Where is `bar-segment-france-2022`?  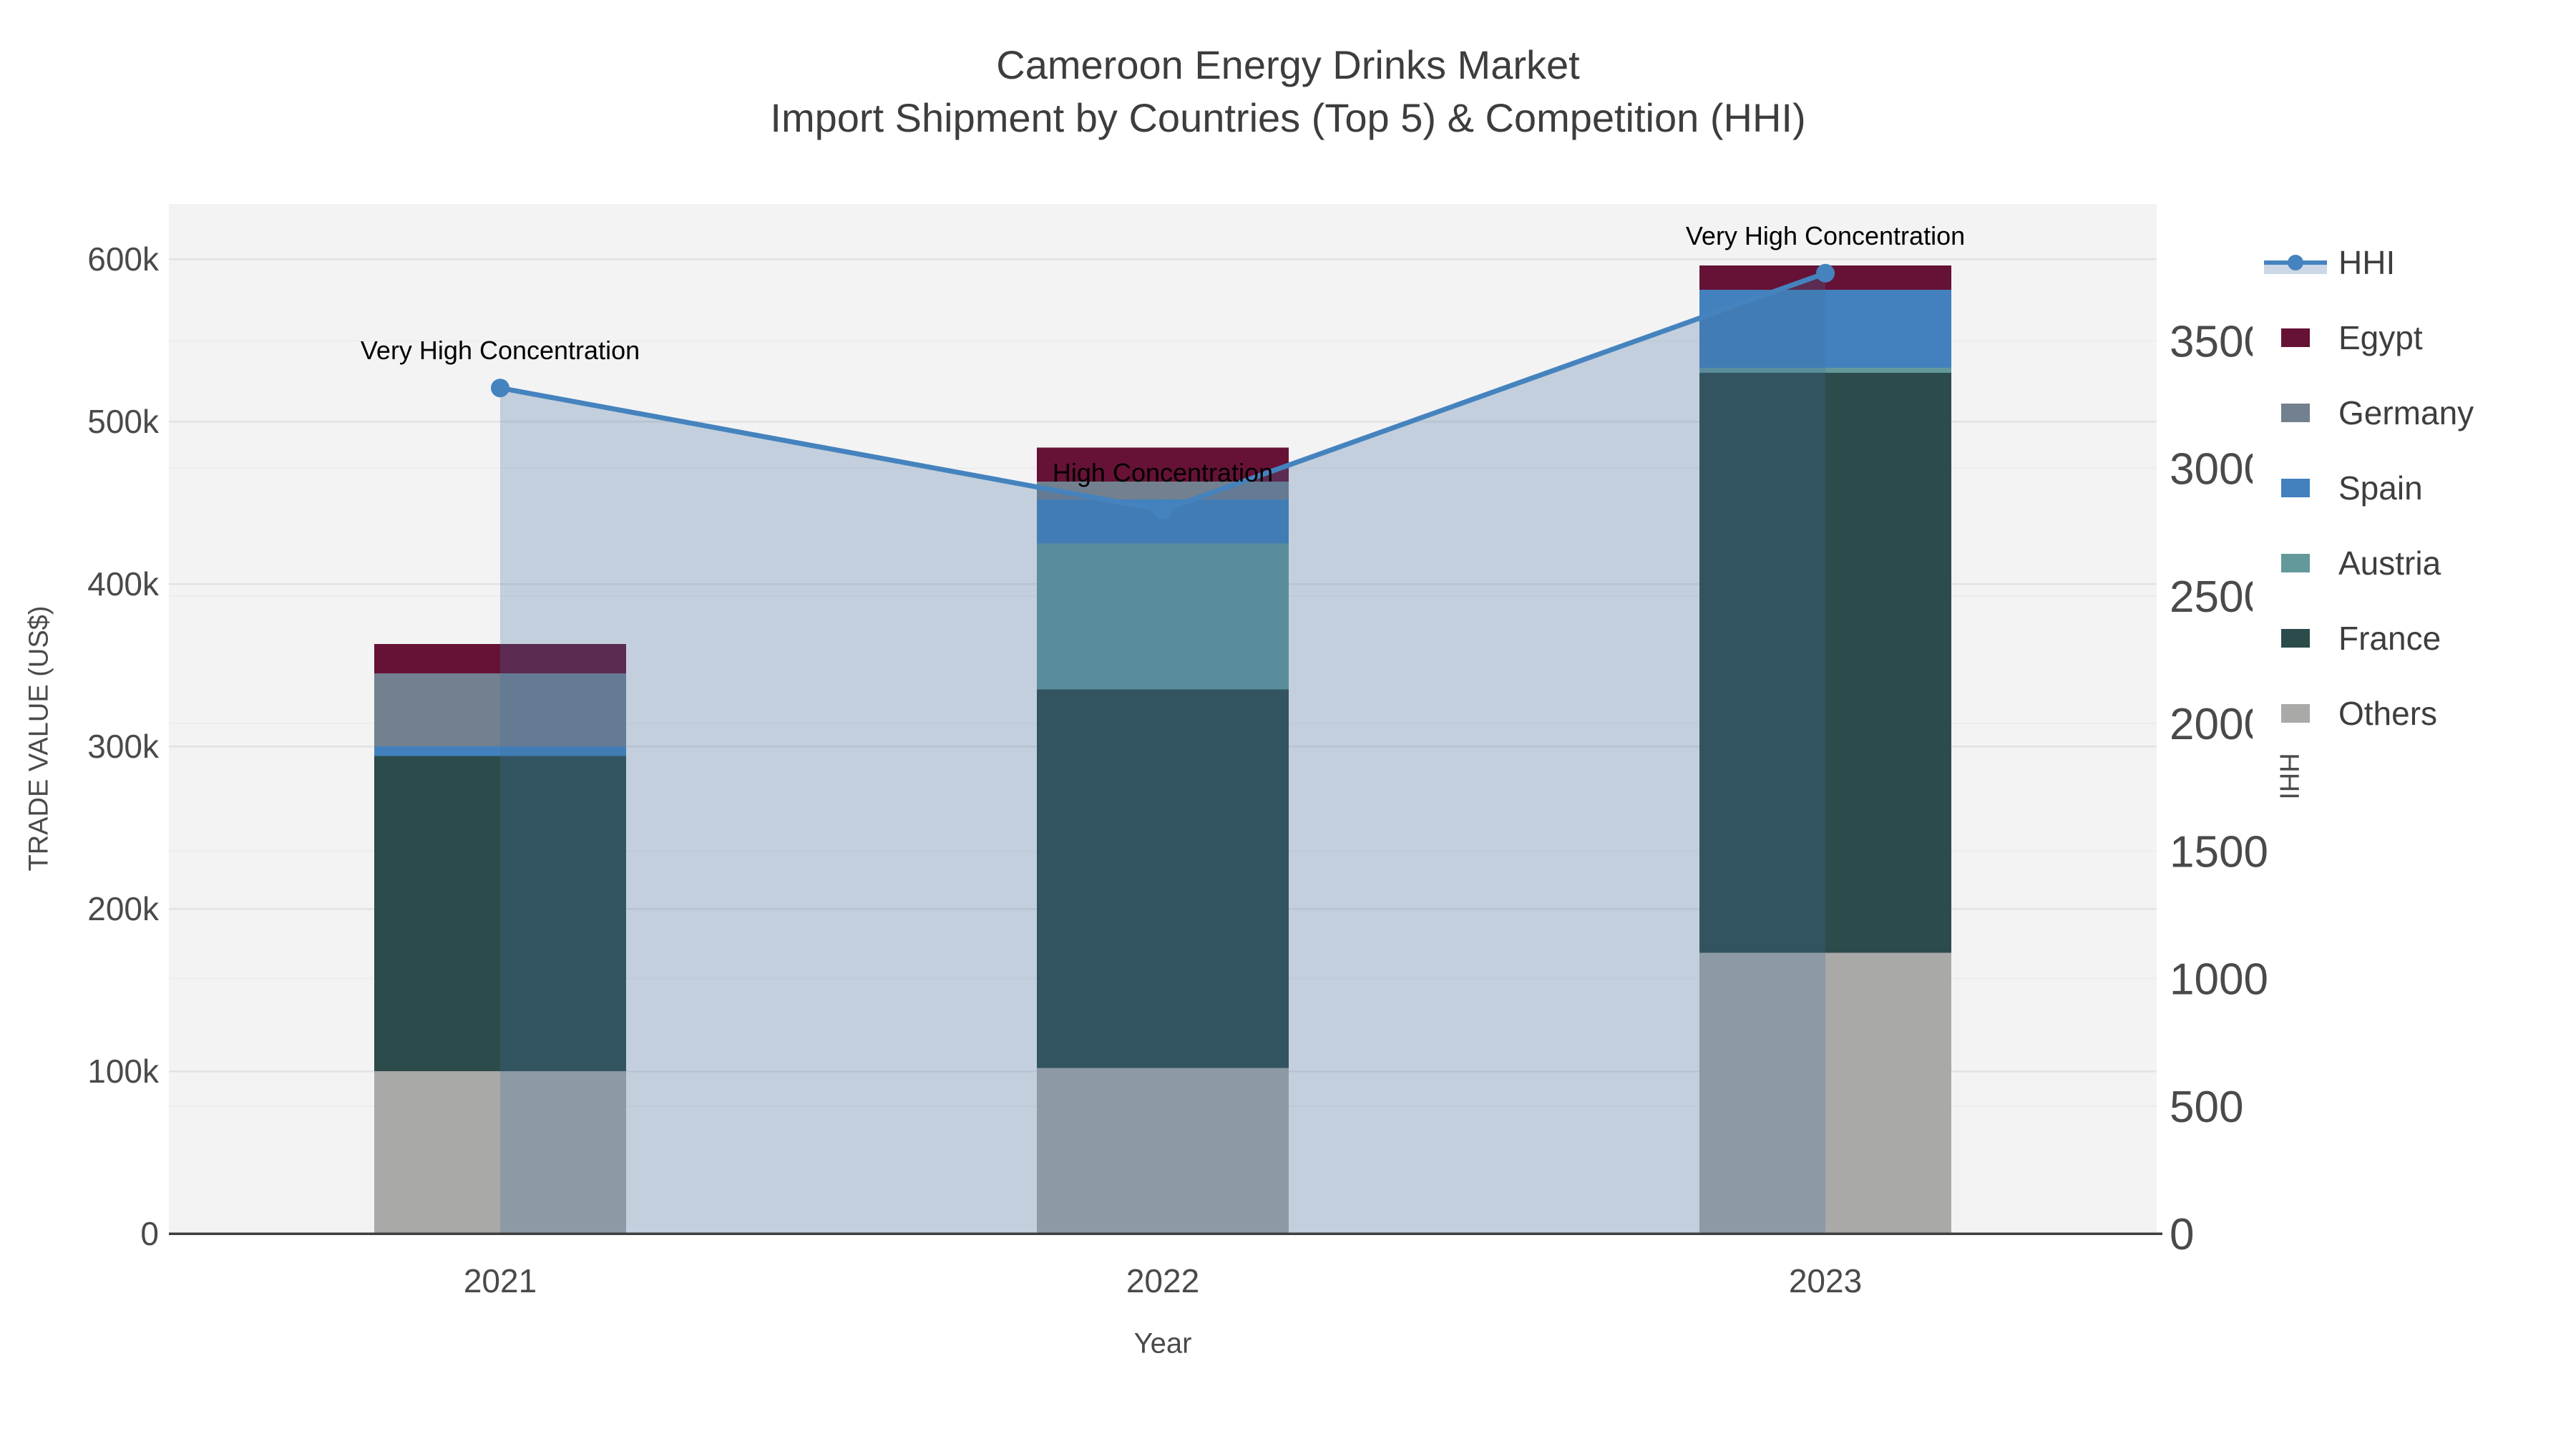
bar-segment-france-2022 is located at coordinates (1163, 878).